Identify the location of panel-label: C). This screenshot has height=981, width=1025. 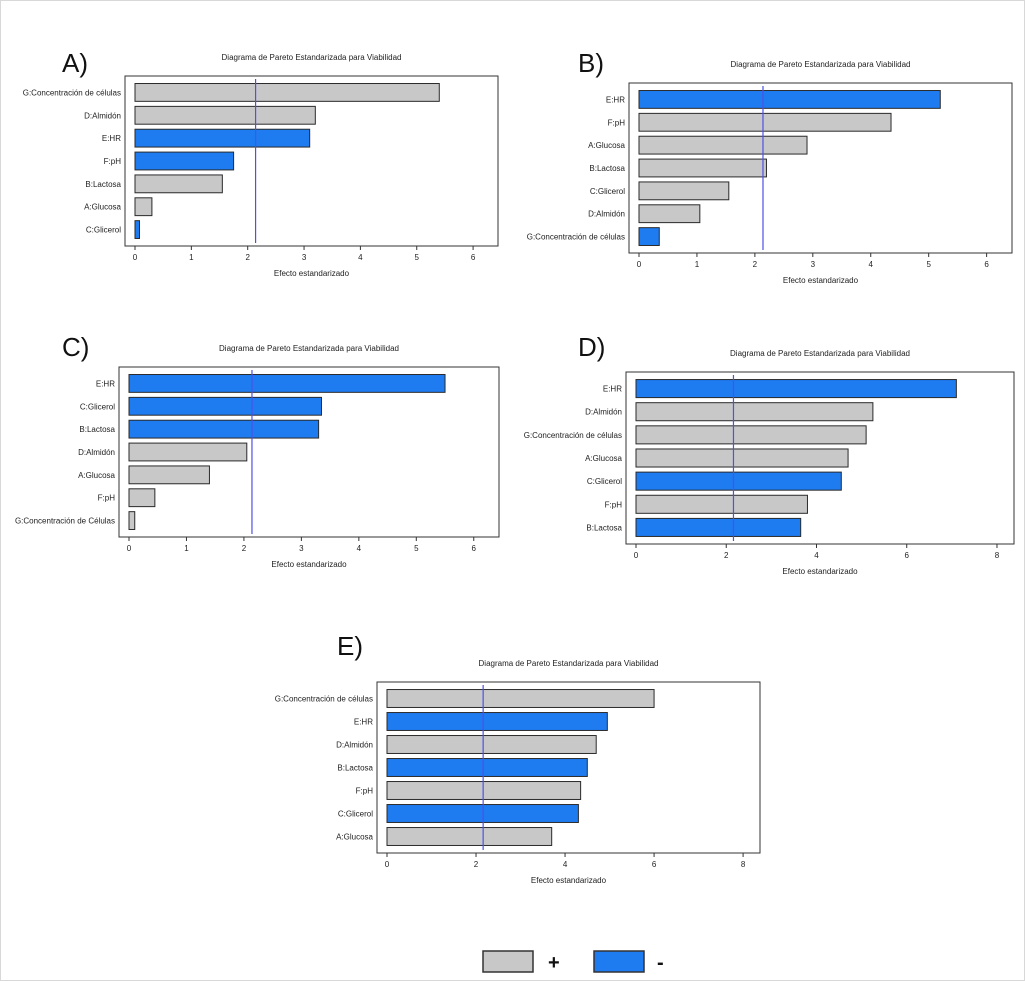
(75, 347).